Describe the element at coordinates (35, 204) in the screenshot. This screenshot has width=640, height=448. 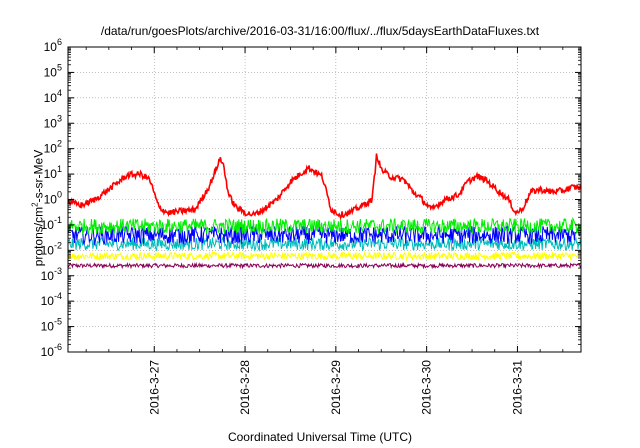
I see `y-axis-label-sup: 2` at that location.